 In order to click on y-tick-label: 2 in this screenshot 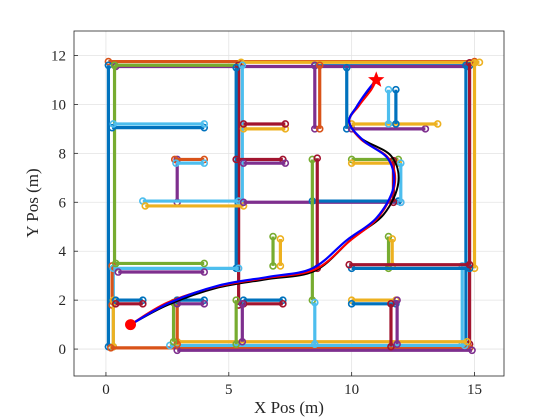, I will do `click(63, 301)`.